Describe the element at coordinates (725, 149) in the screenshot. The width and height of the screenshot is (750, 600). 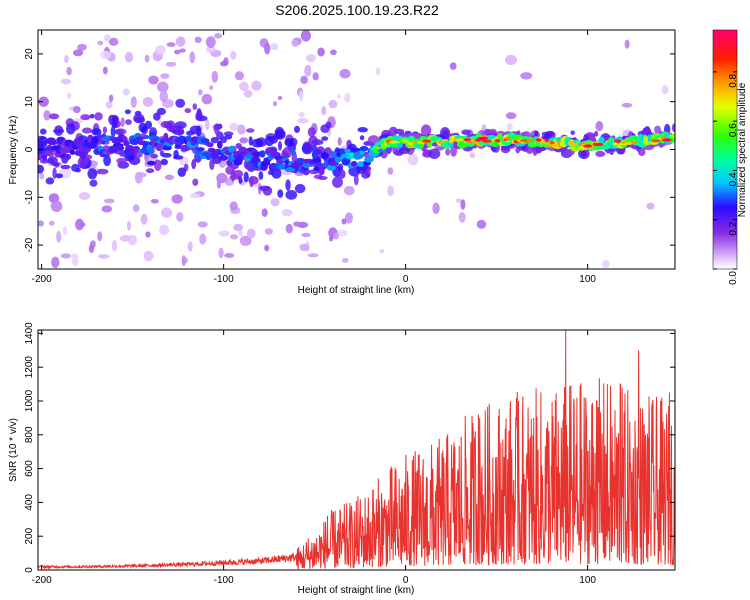
I see `colorbar-strip` at that location.